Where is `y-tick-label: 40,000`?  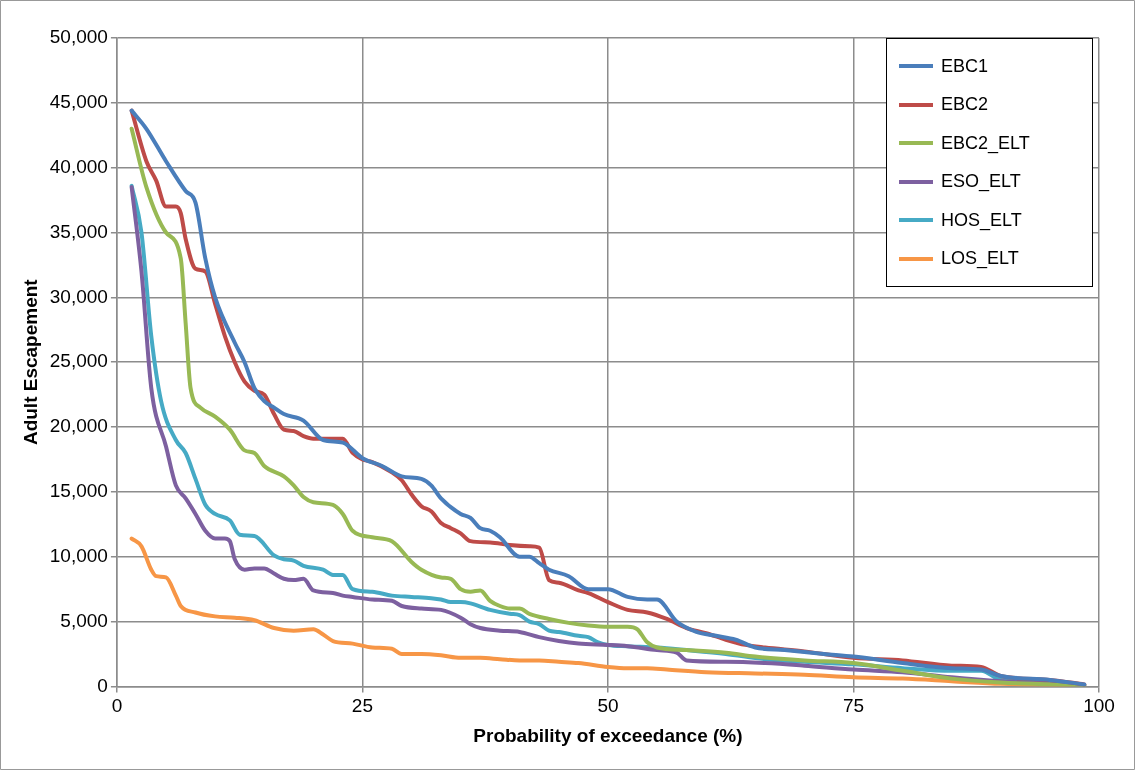 y-tick-label: 40,000 is located at coordinates (78, 166).